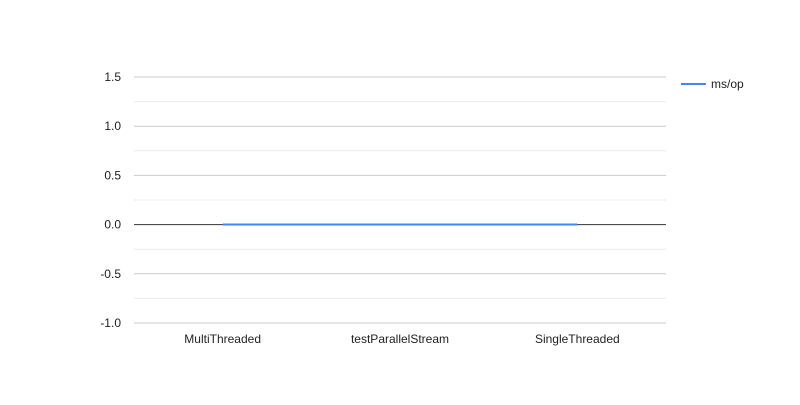 Image resolution: width=800 pixels, height=405 pixels. Describe the element at coordinates (110, 200) in the screenshot. I see `y-axis-ticks: 1.5 1.0 0.5 0.0 -0.5 -1.0` at that location.